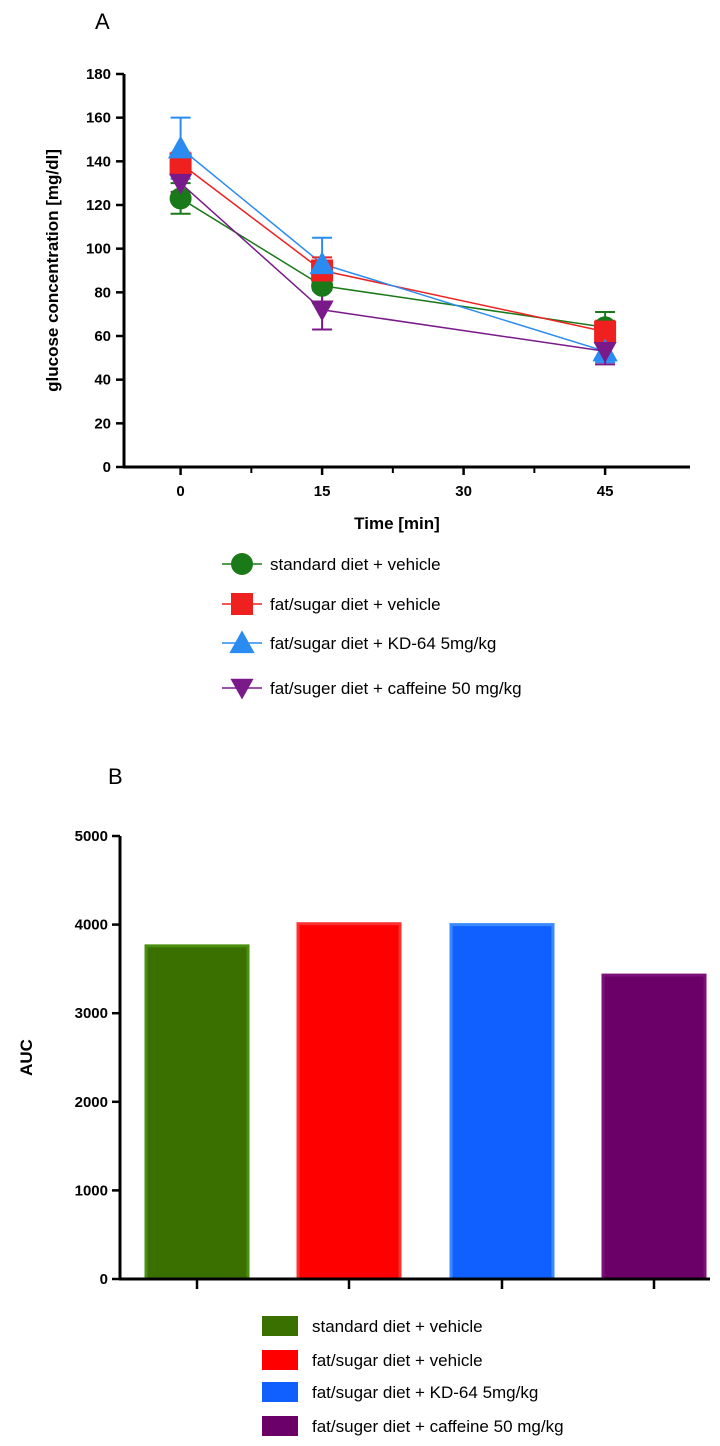  I want to click on legend-a-item: fat/suger diet + caffeine 50 mg/kg, so click(372, 689).